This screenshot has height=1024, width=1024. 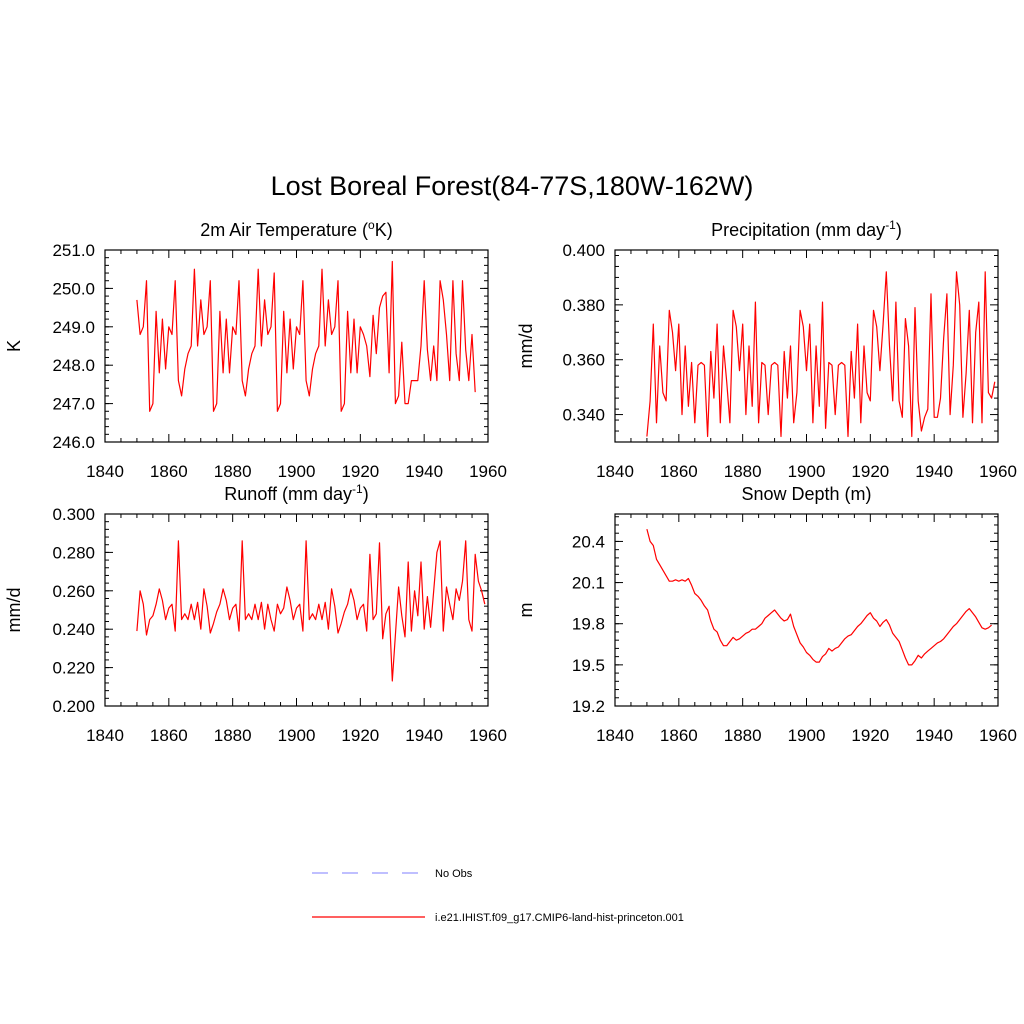 What do you see at coordinates (588, 706) in the screenshot?
I see `y-tick-label: 19.2` at bounding box center [588, 706].